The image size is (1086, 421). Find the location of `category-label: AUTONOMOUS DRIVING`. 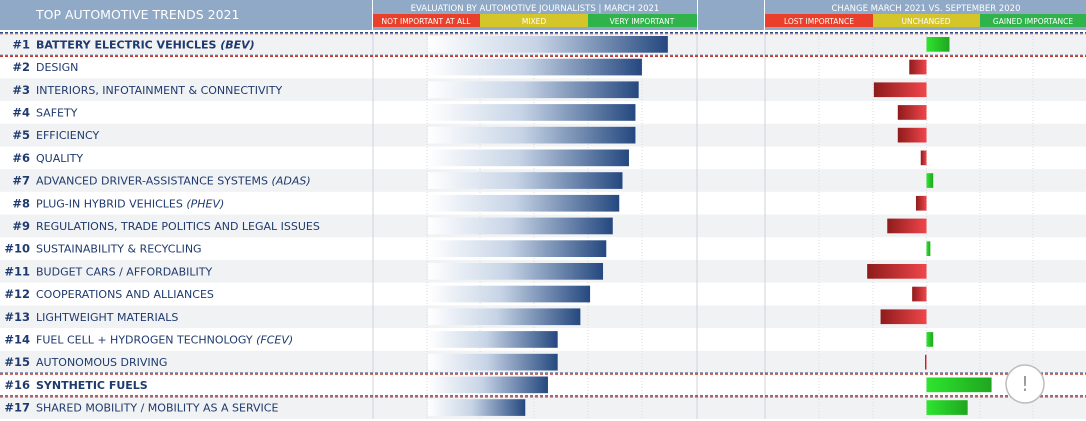

category-label: AUTONOMOUS DRIVING is located at coordinates (101, 362).